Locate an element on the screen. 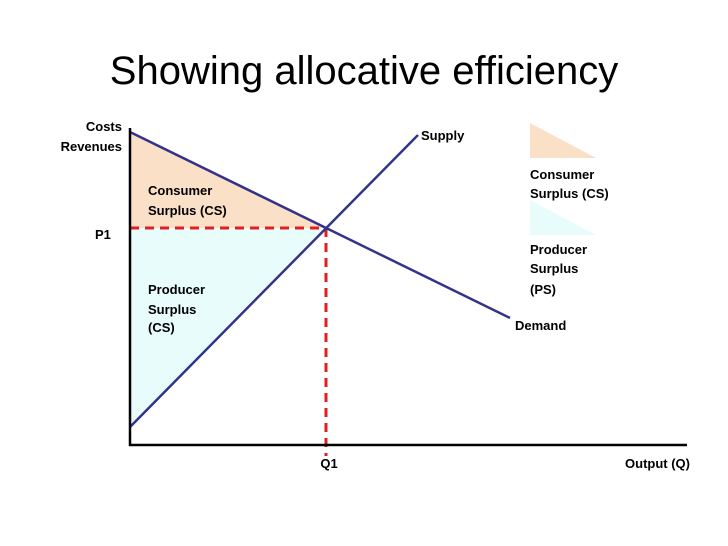 The width and height of the screenshot is (728, 546). legend-label: Producer is located at coordinates (558, 249).